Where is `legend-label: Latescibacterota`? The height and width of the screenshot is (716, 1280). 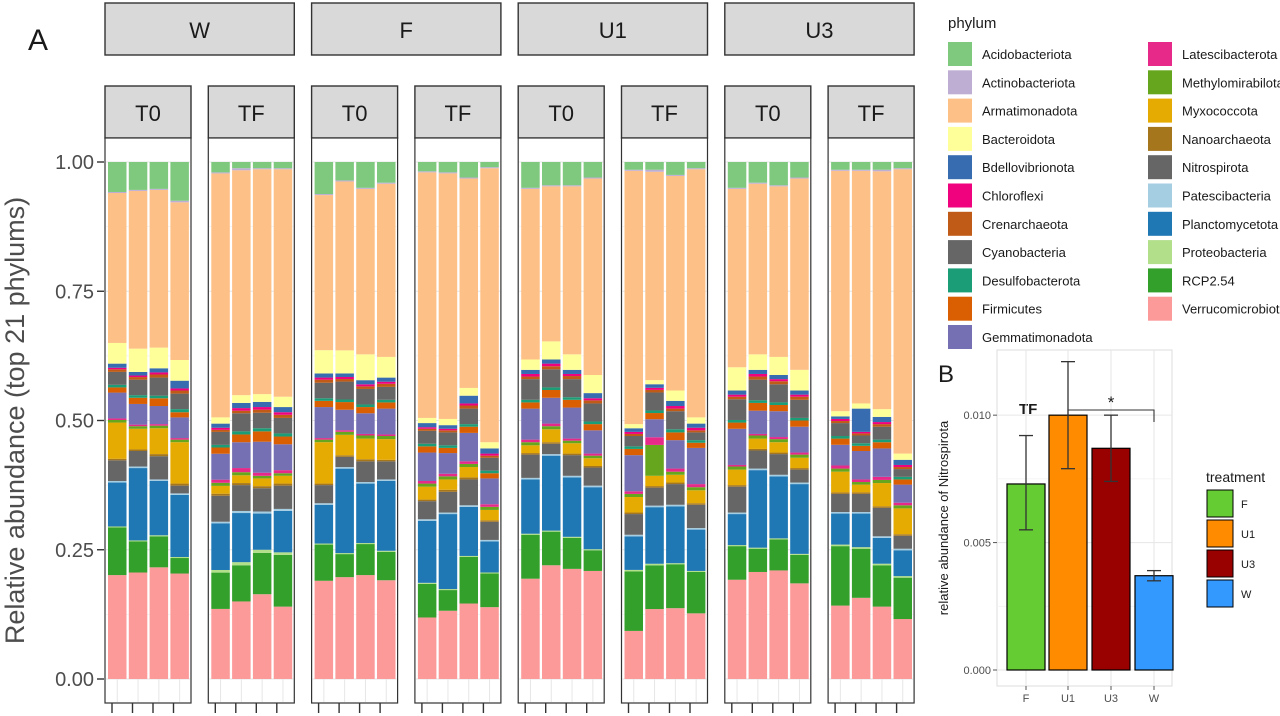
legend-label: Latescibacterota is located at coordinates (1230, 54).